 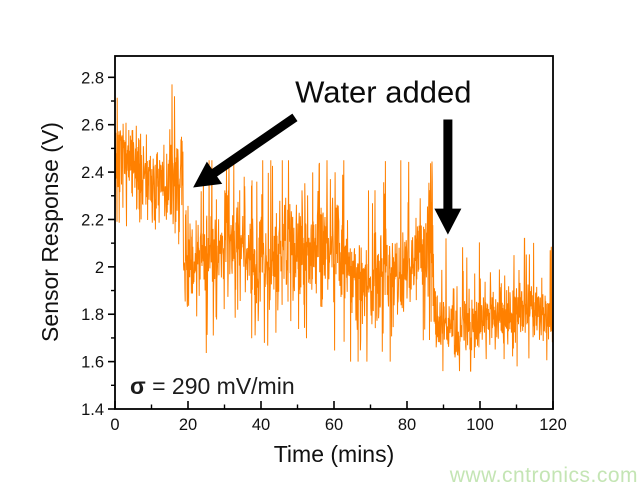 I want to click on y-tick-label: 2.6, so click(x=92, y=126).